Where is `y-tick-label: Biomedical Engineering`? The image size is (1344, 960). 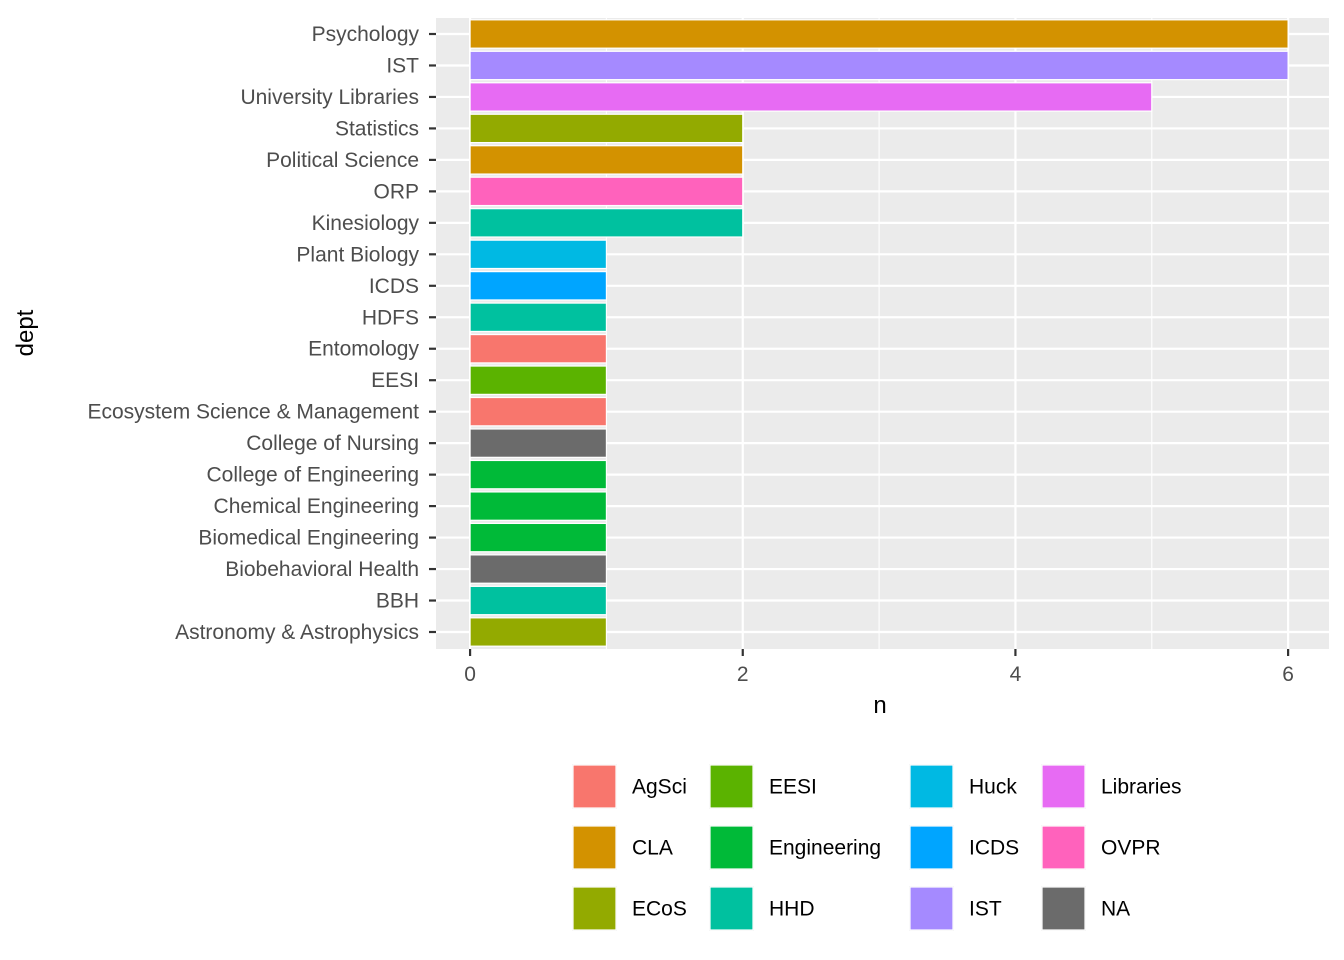
y-tick-label: Biomedical Engineering is located at coordinates (308, 538).